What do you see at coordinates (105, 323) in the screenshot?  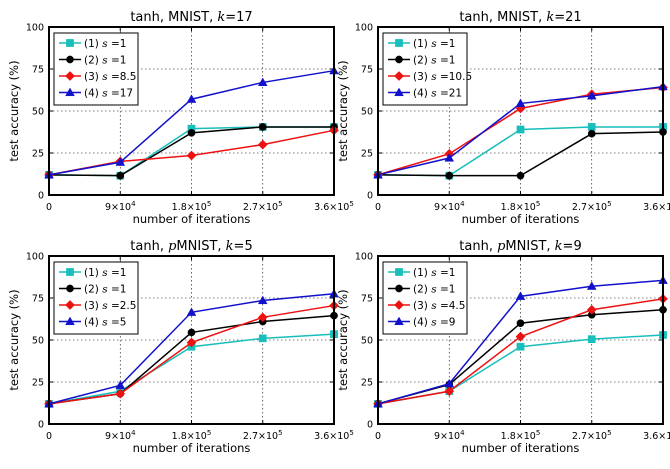 I see `legend-label: (4) s =5` at bounding box center [105, 323].